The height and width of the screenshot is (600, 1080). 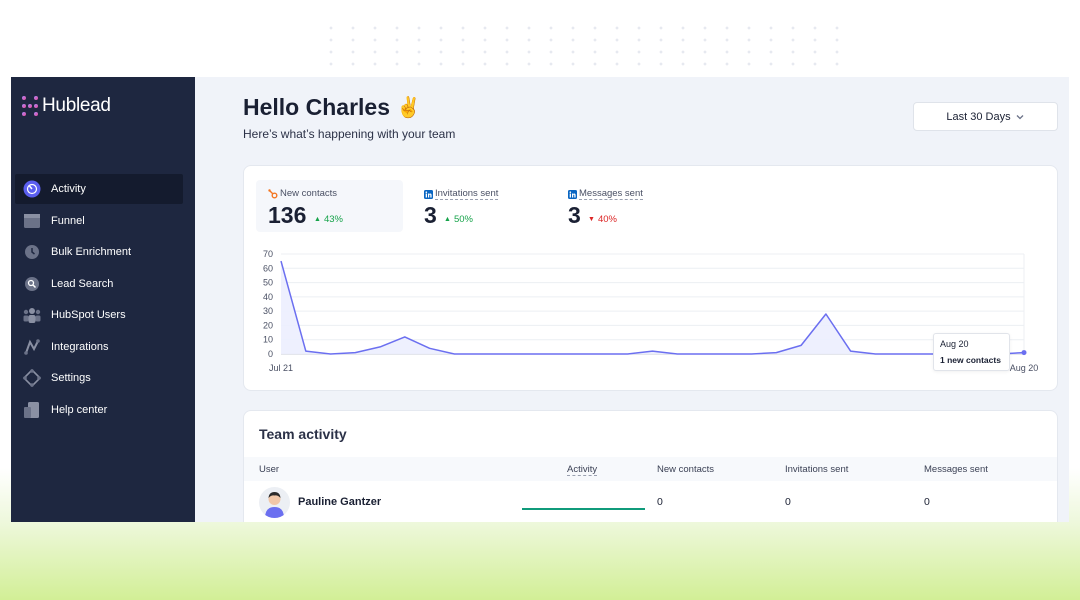 What do you see at coordinates (303, 434) in the screenshot?
I see `team-activity-title: Team activity` at bounding box center [303, 434].